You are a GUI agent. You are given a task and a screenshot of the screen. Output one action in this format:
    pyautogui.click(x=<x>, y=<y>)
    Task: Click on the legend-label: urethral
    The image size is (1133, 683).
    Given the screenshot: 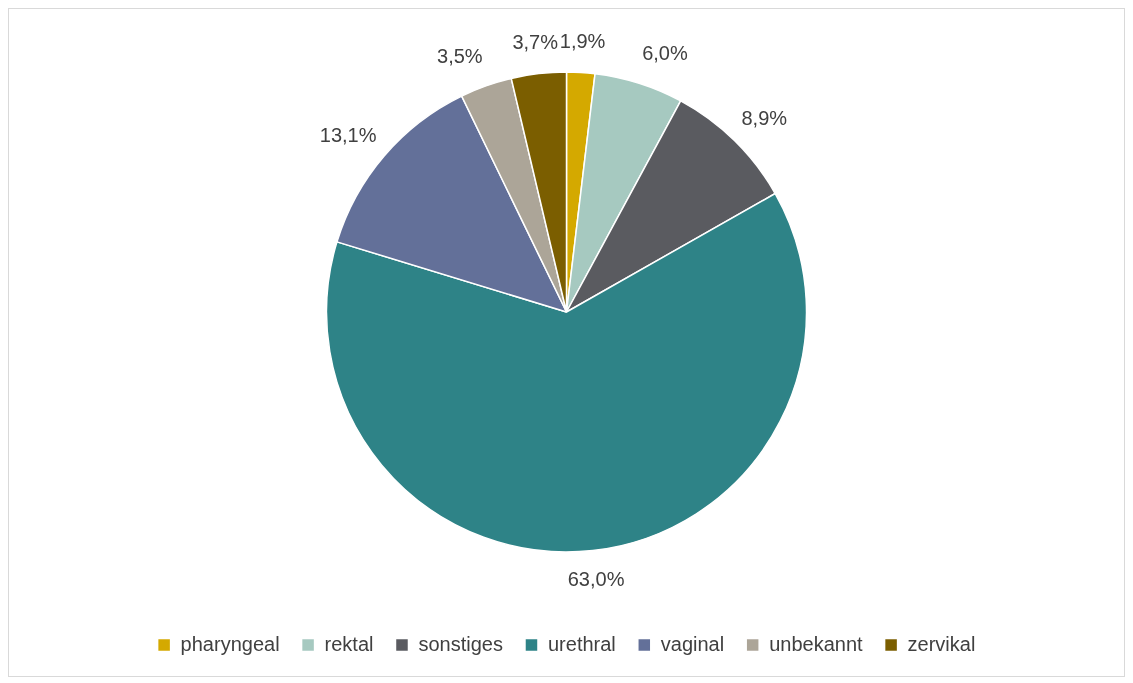 What is the action you would take?
    pyautogui.click(x=581, y=643)
    